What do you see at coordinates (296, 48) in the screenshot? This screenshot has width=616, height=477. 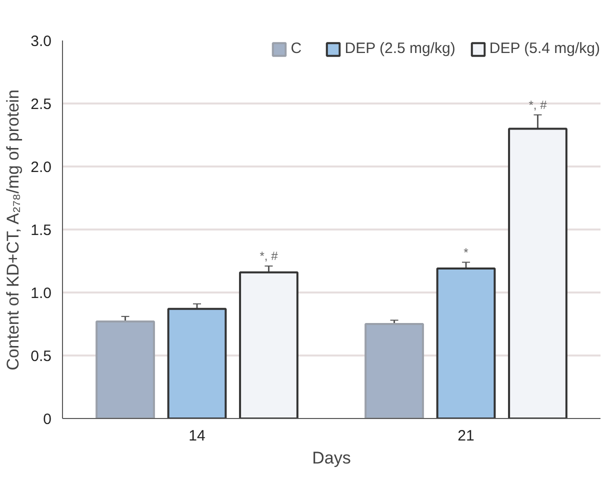 I see `legend-label: C` at bounding box center [296, 48].